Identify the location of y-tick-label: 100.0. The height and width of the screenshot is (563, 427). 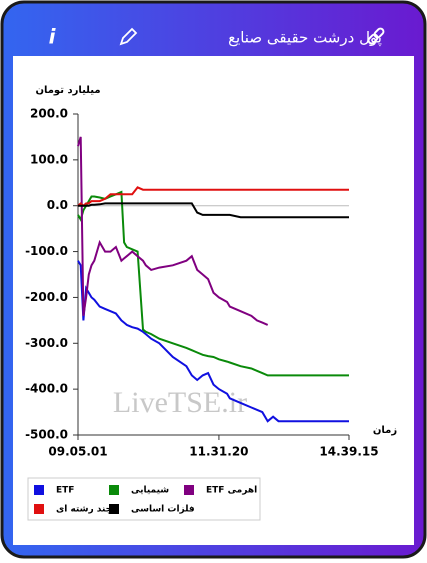
(49, 159).